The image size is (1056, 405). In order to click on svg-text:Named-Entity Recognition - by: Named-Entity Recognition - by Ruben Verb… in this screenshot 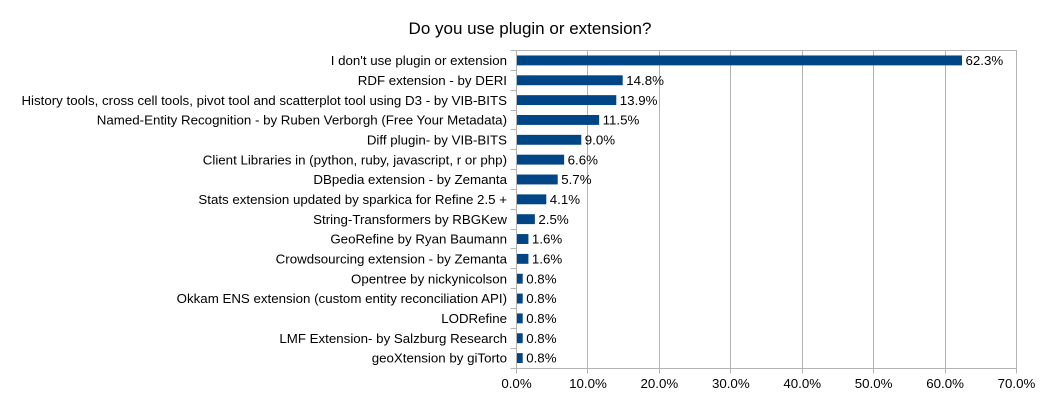, I will do `click(302, 120)`.